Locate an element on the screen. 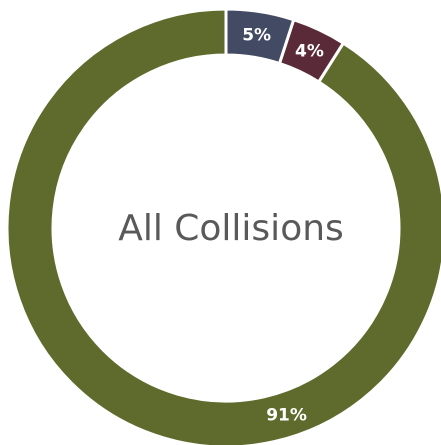 This screenshot has height=445, width=441. center-title: All Collisions is located at coordinates (231, 228).